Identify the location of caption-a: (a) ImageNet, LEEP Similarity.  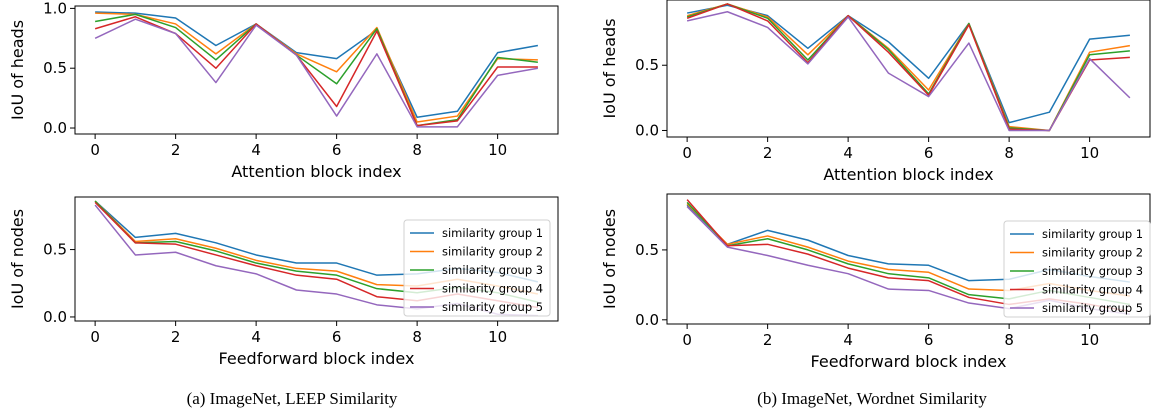
(292, 398).